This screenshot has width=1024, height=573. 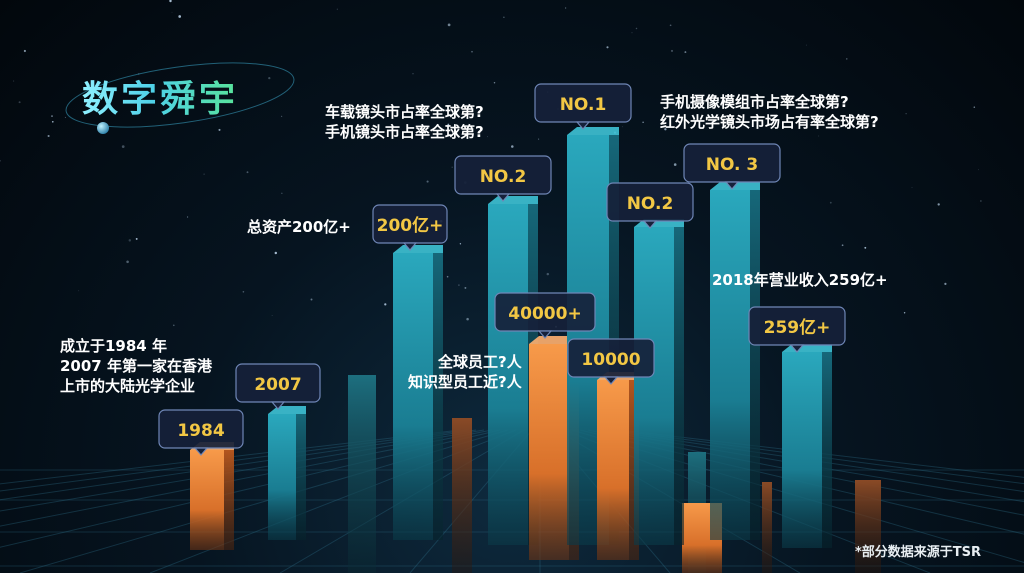 I want to click on bar-label-text: 259亿+, so click(x=797, y=327).